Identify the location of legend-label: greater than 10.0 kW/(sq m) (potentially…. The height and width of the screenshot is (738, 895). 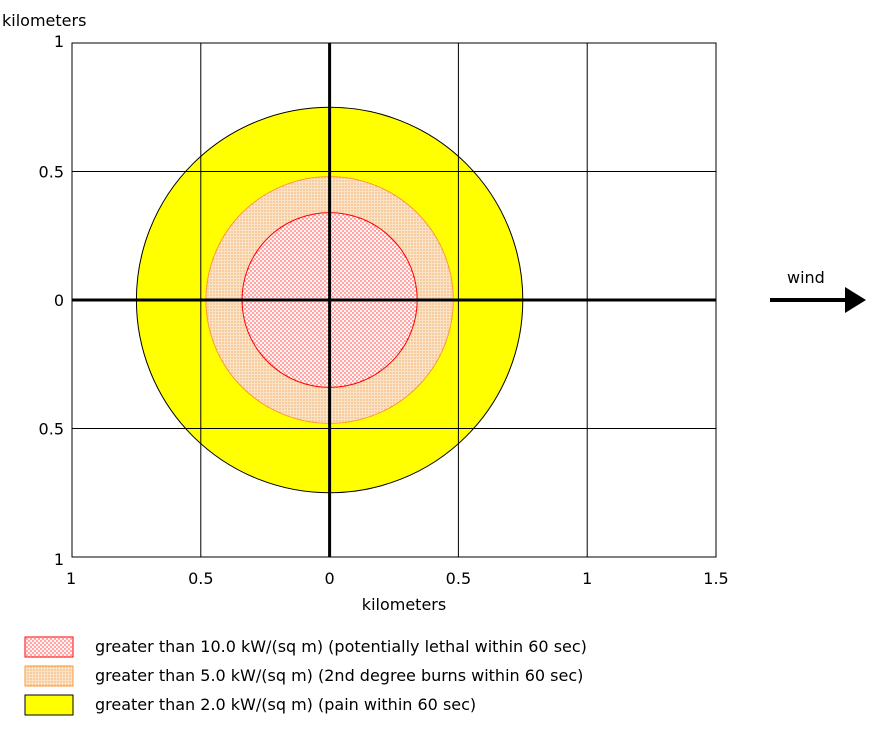
(341, 646).